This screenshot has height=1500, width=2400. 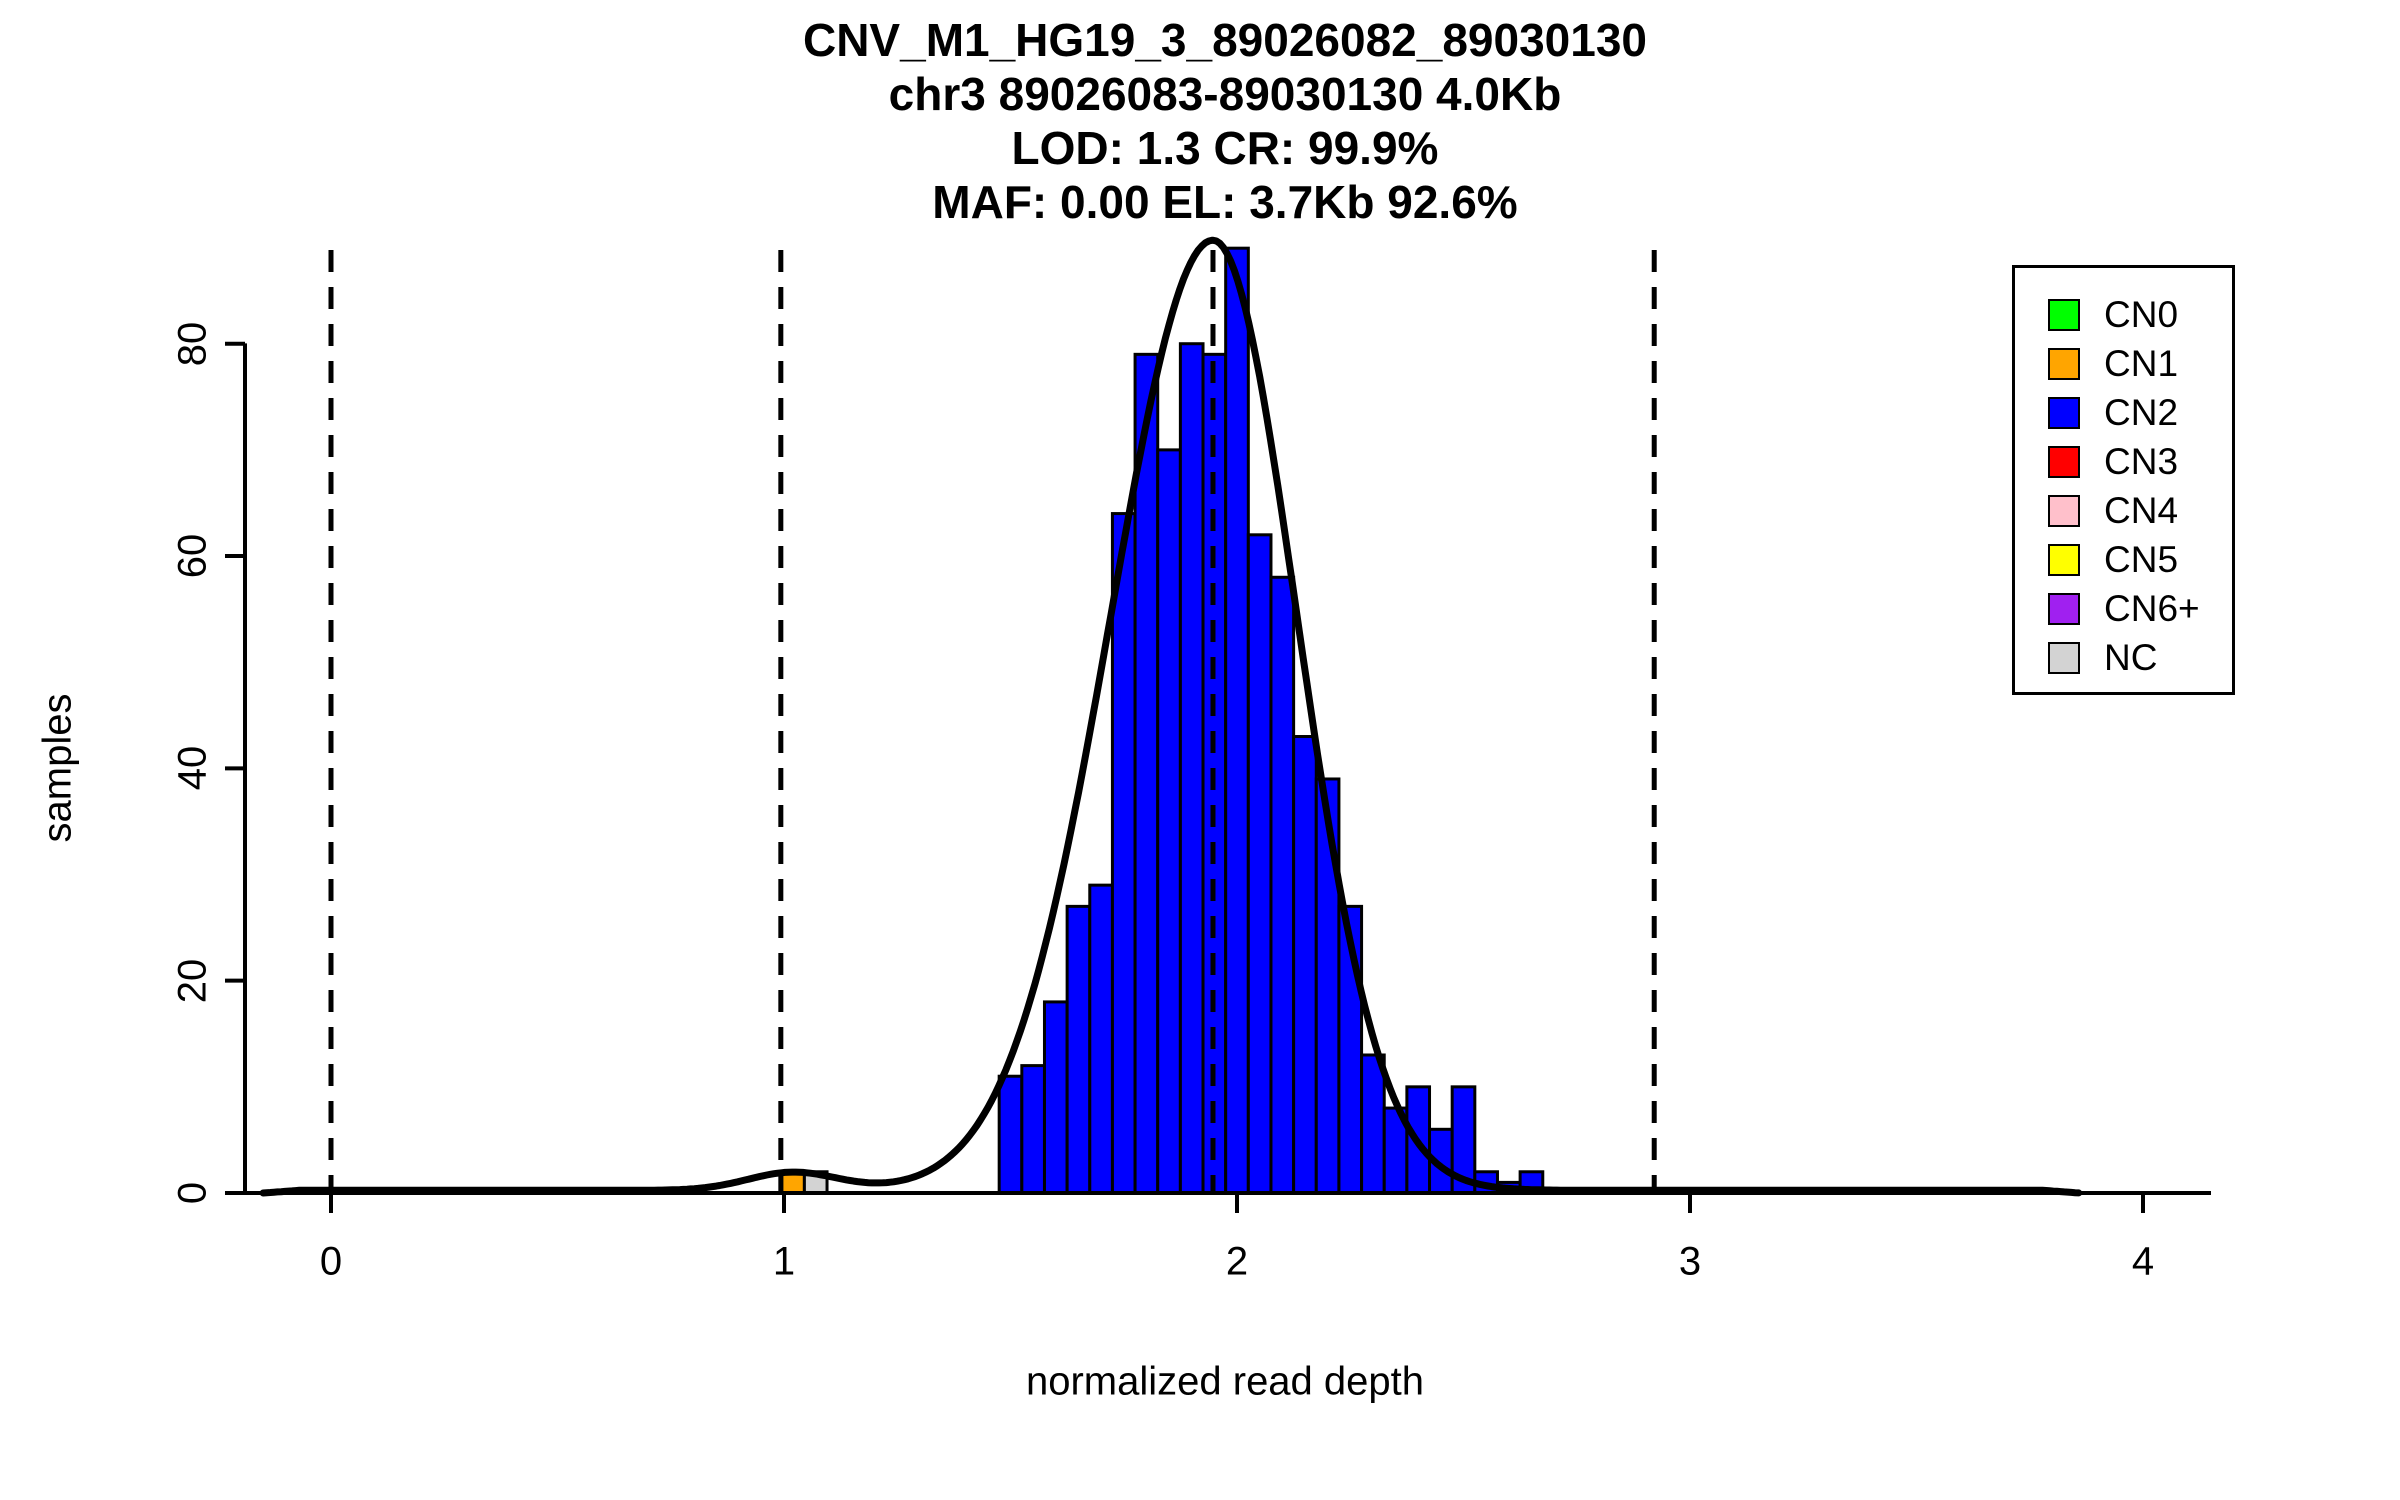 I want to click on legend-label: CN4, so click(x=2141, y=510).